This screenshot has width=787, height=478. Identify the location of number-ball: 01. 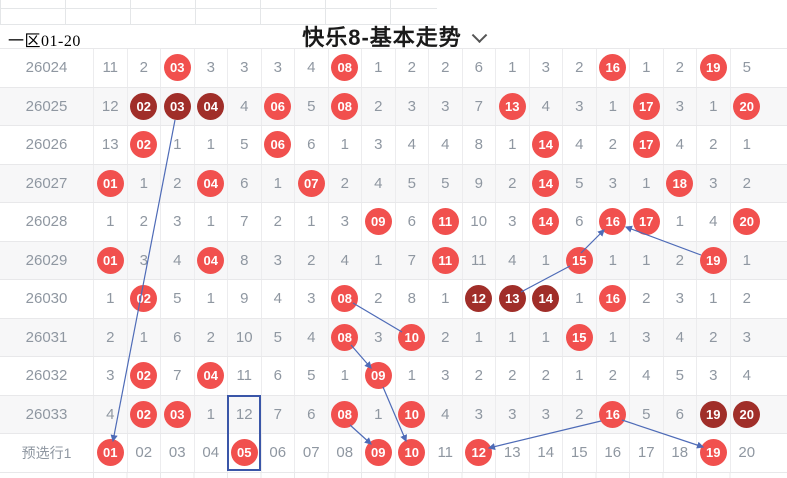
(110, 453).